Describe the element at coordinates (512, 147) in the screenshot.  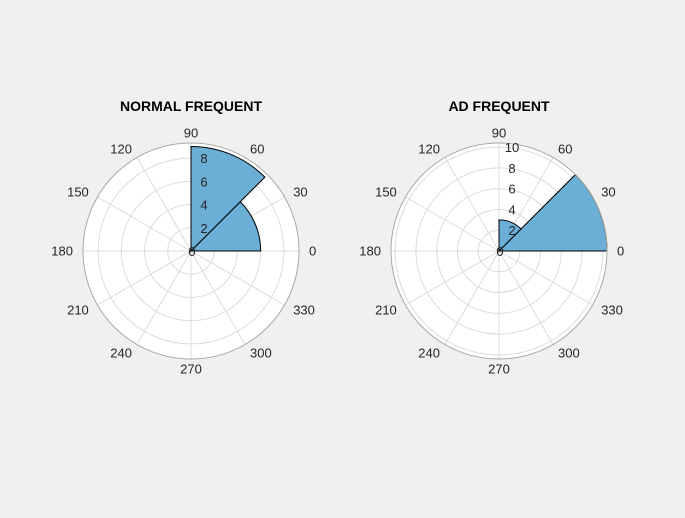
I see `r-tick-label: 10` at that location.